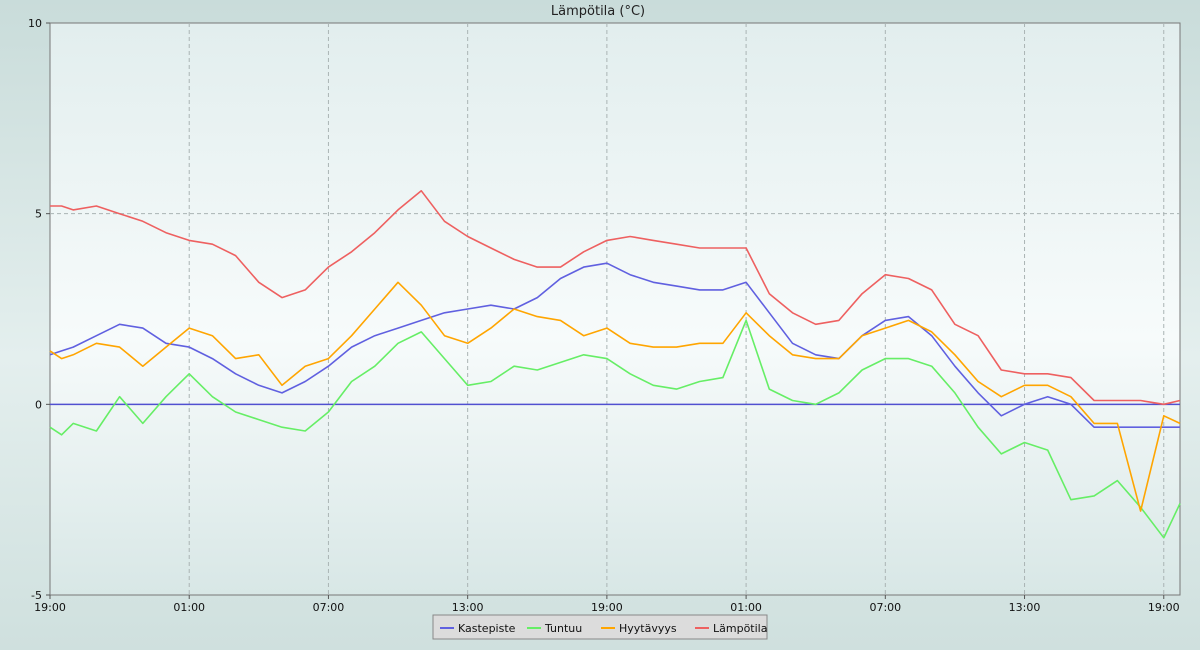 Image resolution: width=1200 pixels, height=650 pixels. Describe the element at coordinates (189, 607) in the screenshot. I see `x-tick-label-1: 01:00` at that location.